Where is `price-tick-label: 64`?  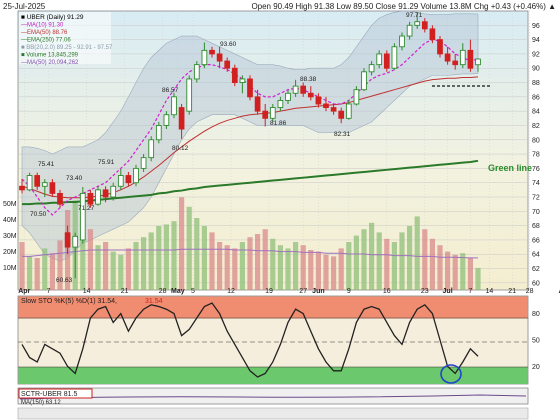 price-tick-label: 64 is located at coordinates (536, 255).